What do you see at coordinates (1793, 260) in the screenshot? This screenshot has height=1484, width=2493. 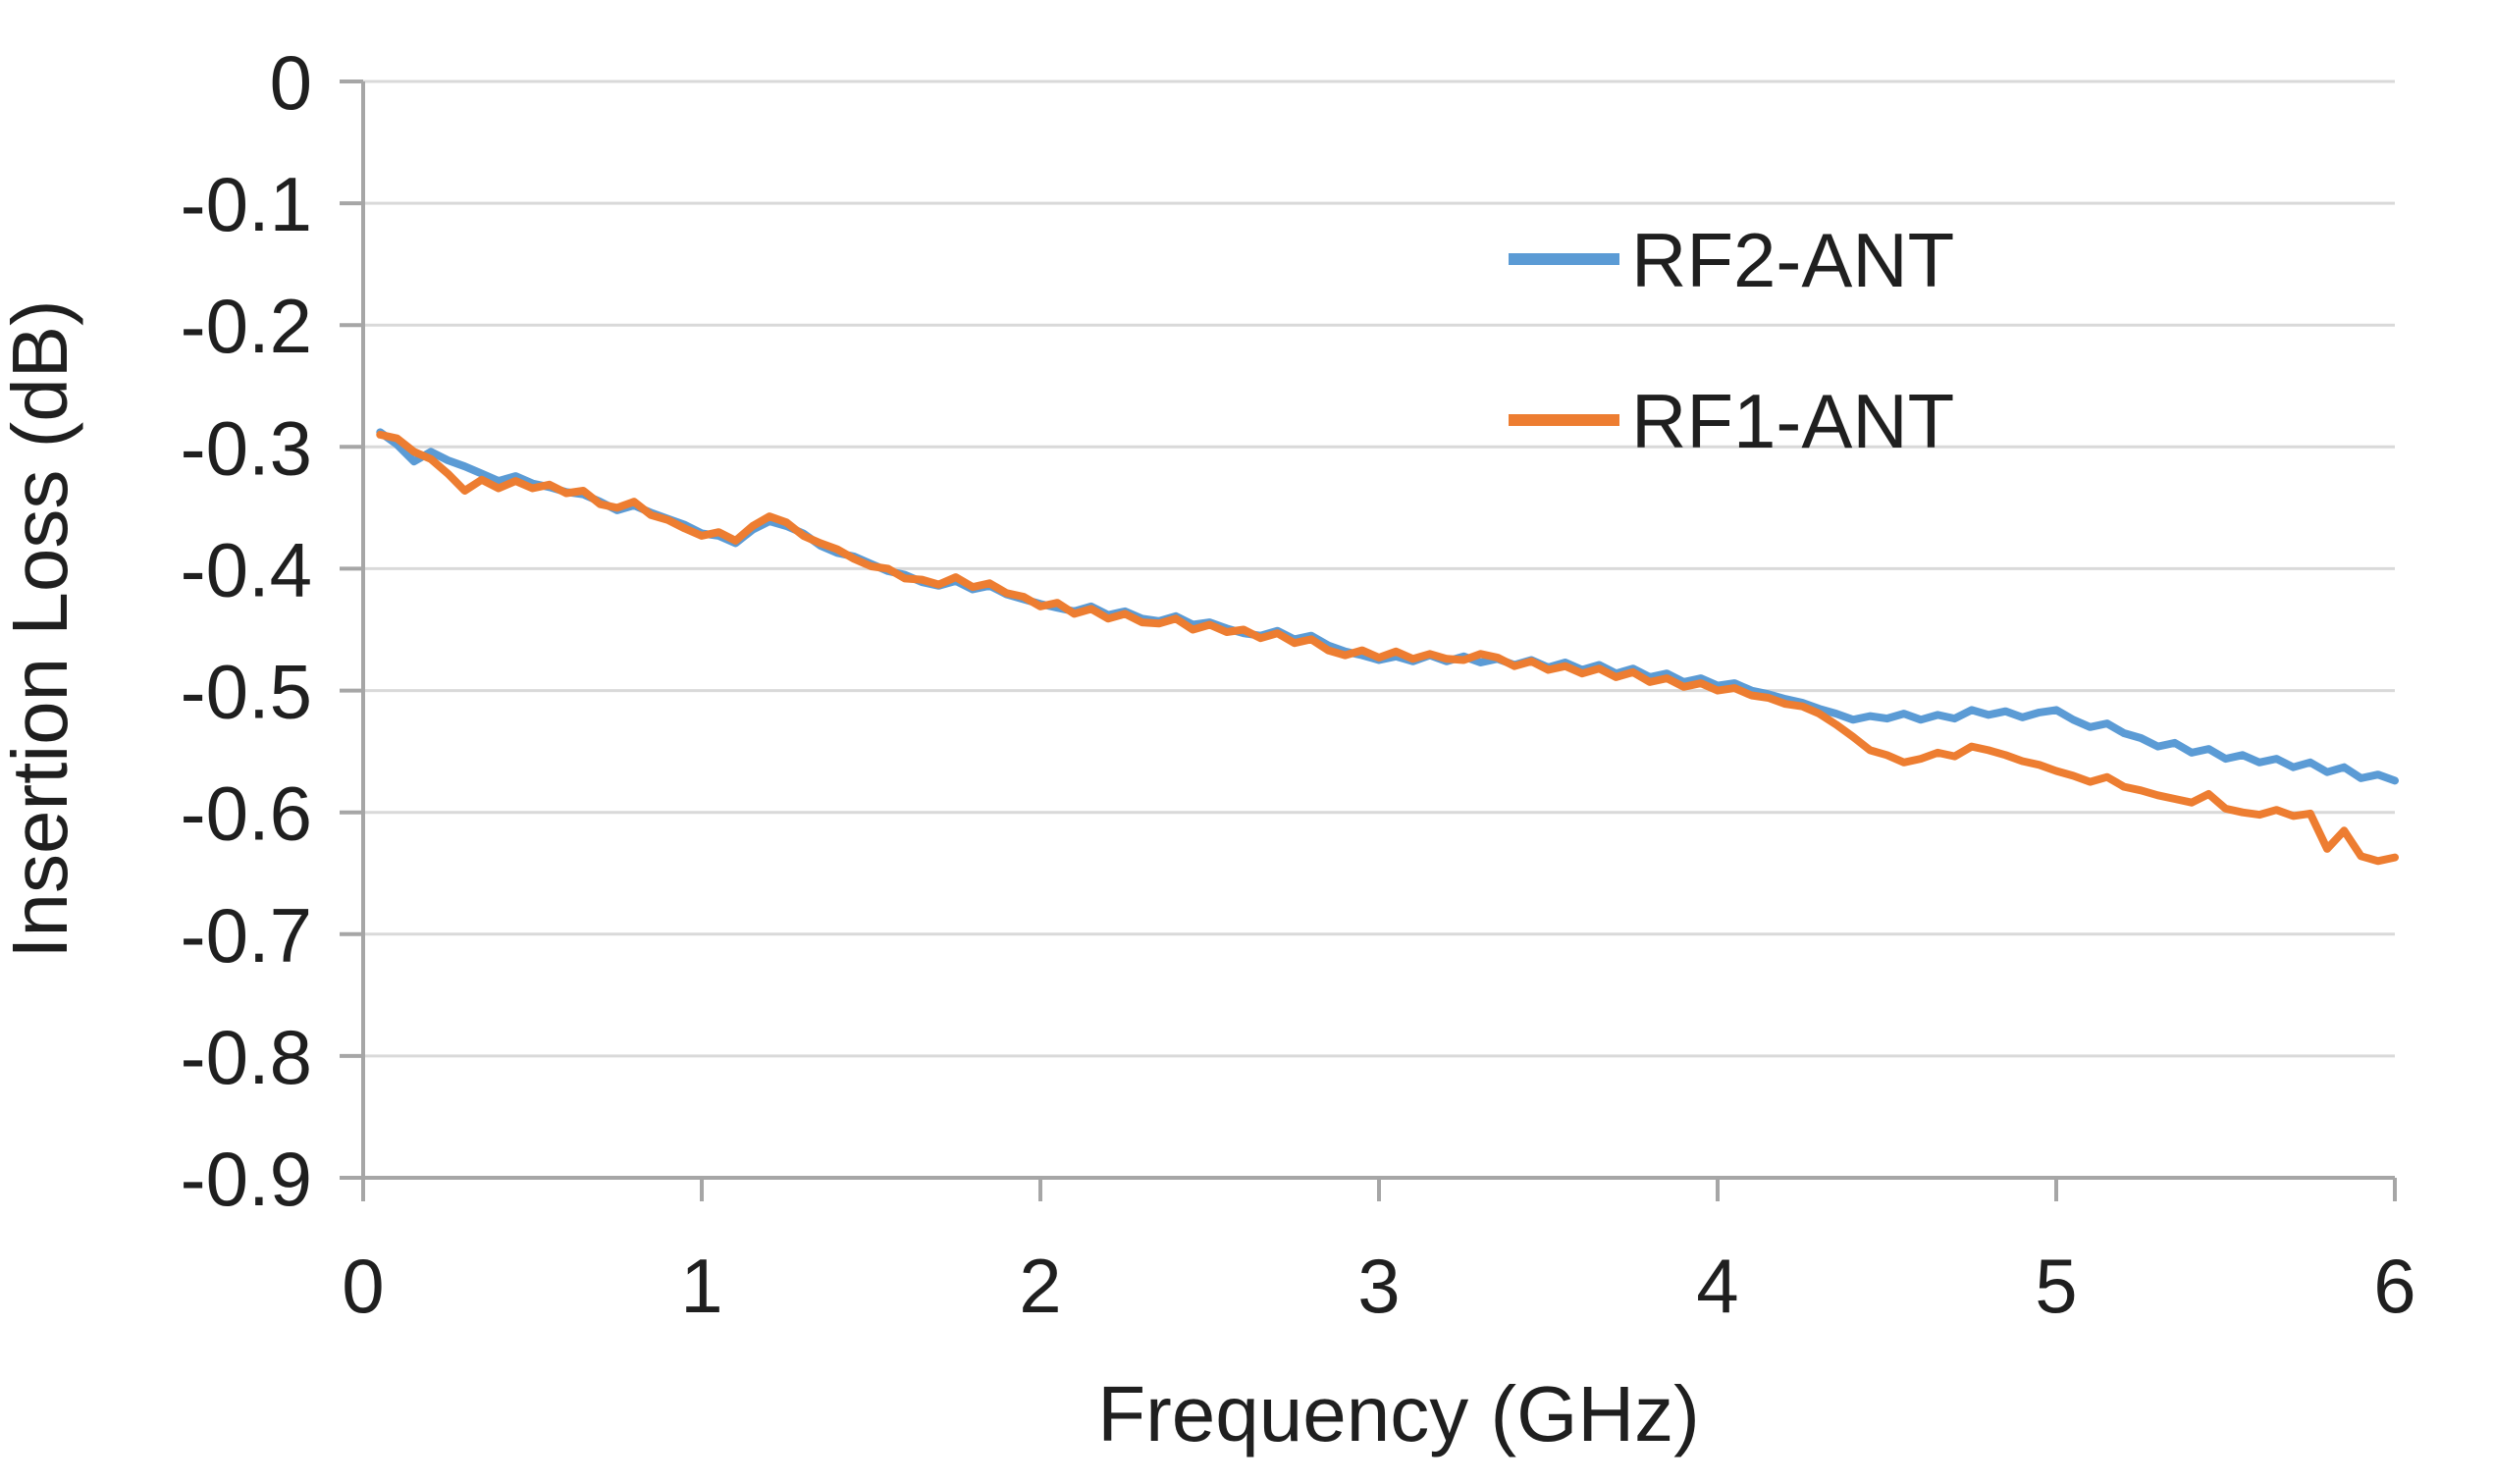 I see `legend-label-rf2-ant: RF2-ANT` at bounding box center [1793, 260].